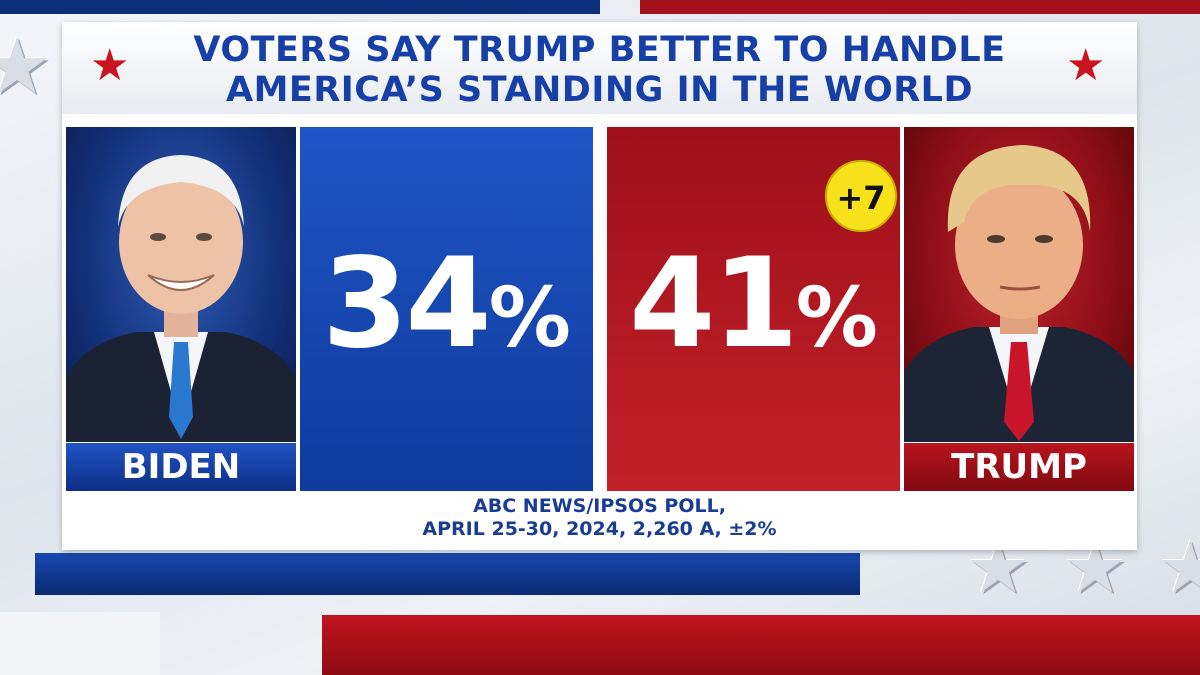 The width and height of the screenshot is (1200, 675). What do you see at coordinates (599, 90) in the screenshot?
I see `title-line-2: AMERICA’S STANDING IN THE WORLD` at bounding box center [599, 90].